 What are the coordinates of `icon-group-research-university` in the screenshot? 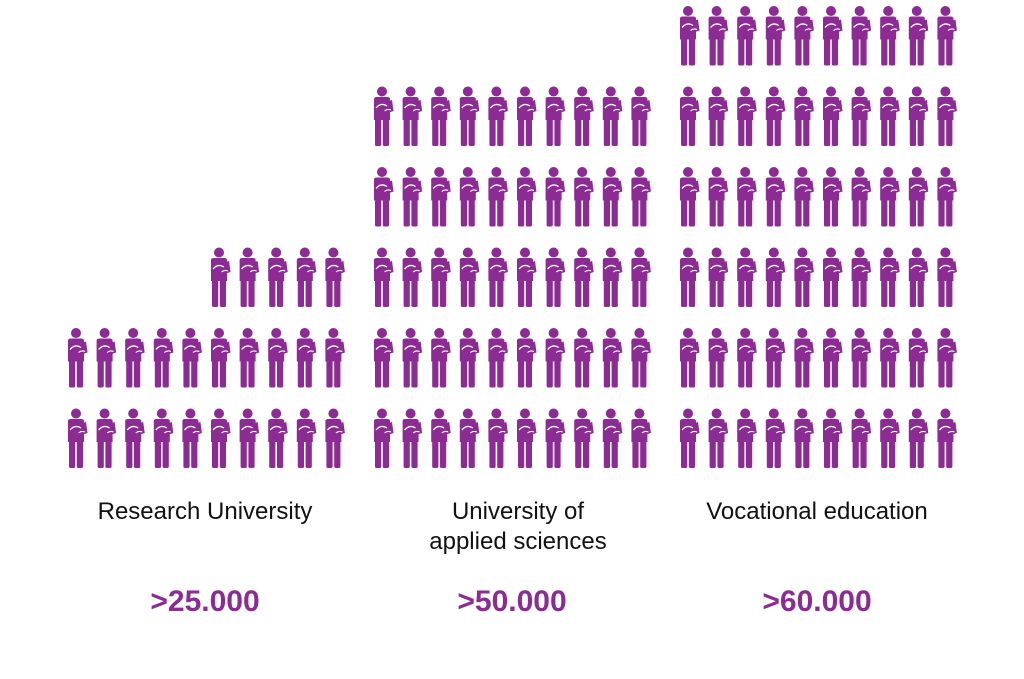 It's located at (206, 357).